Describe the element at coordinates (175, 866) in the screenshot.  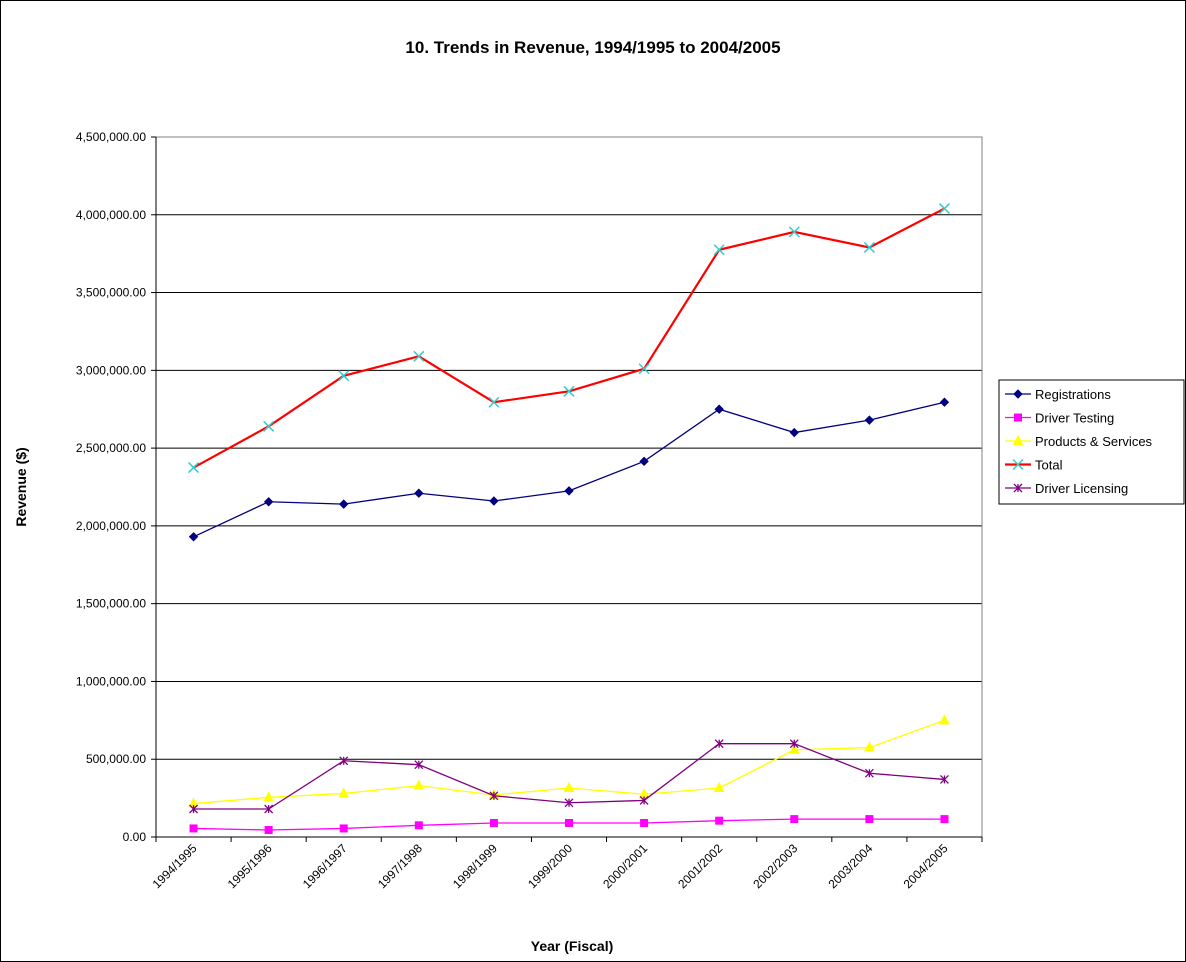
I see `x-tick-label: 1994/1995` at that location.